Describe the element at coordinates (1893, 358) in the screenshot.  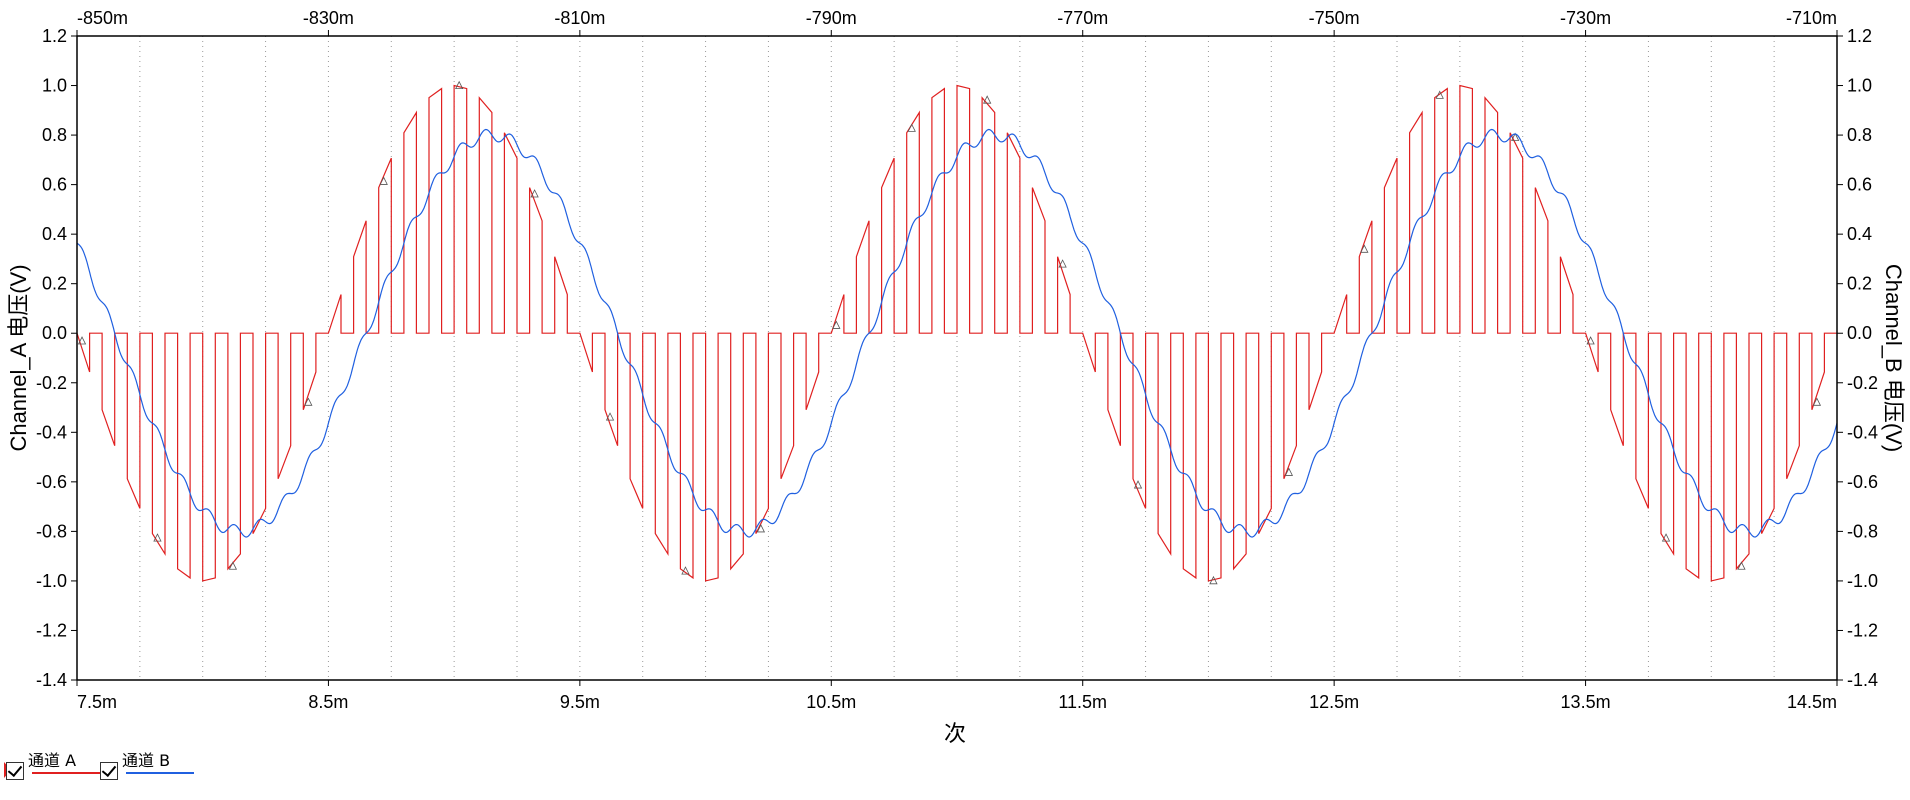
I see `y-axis-title-right: Channel_B 电压(V)` at that location.